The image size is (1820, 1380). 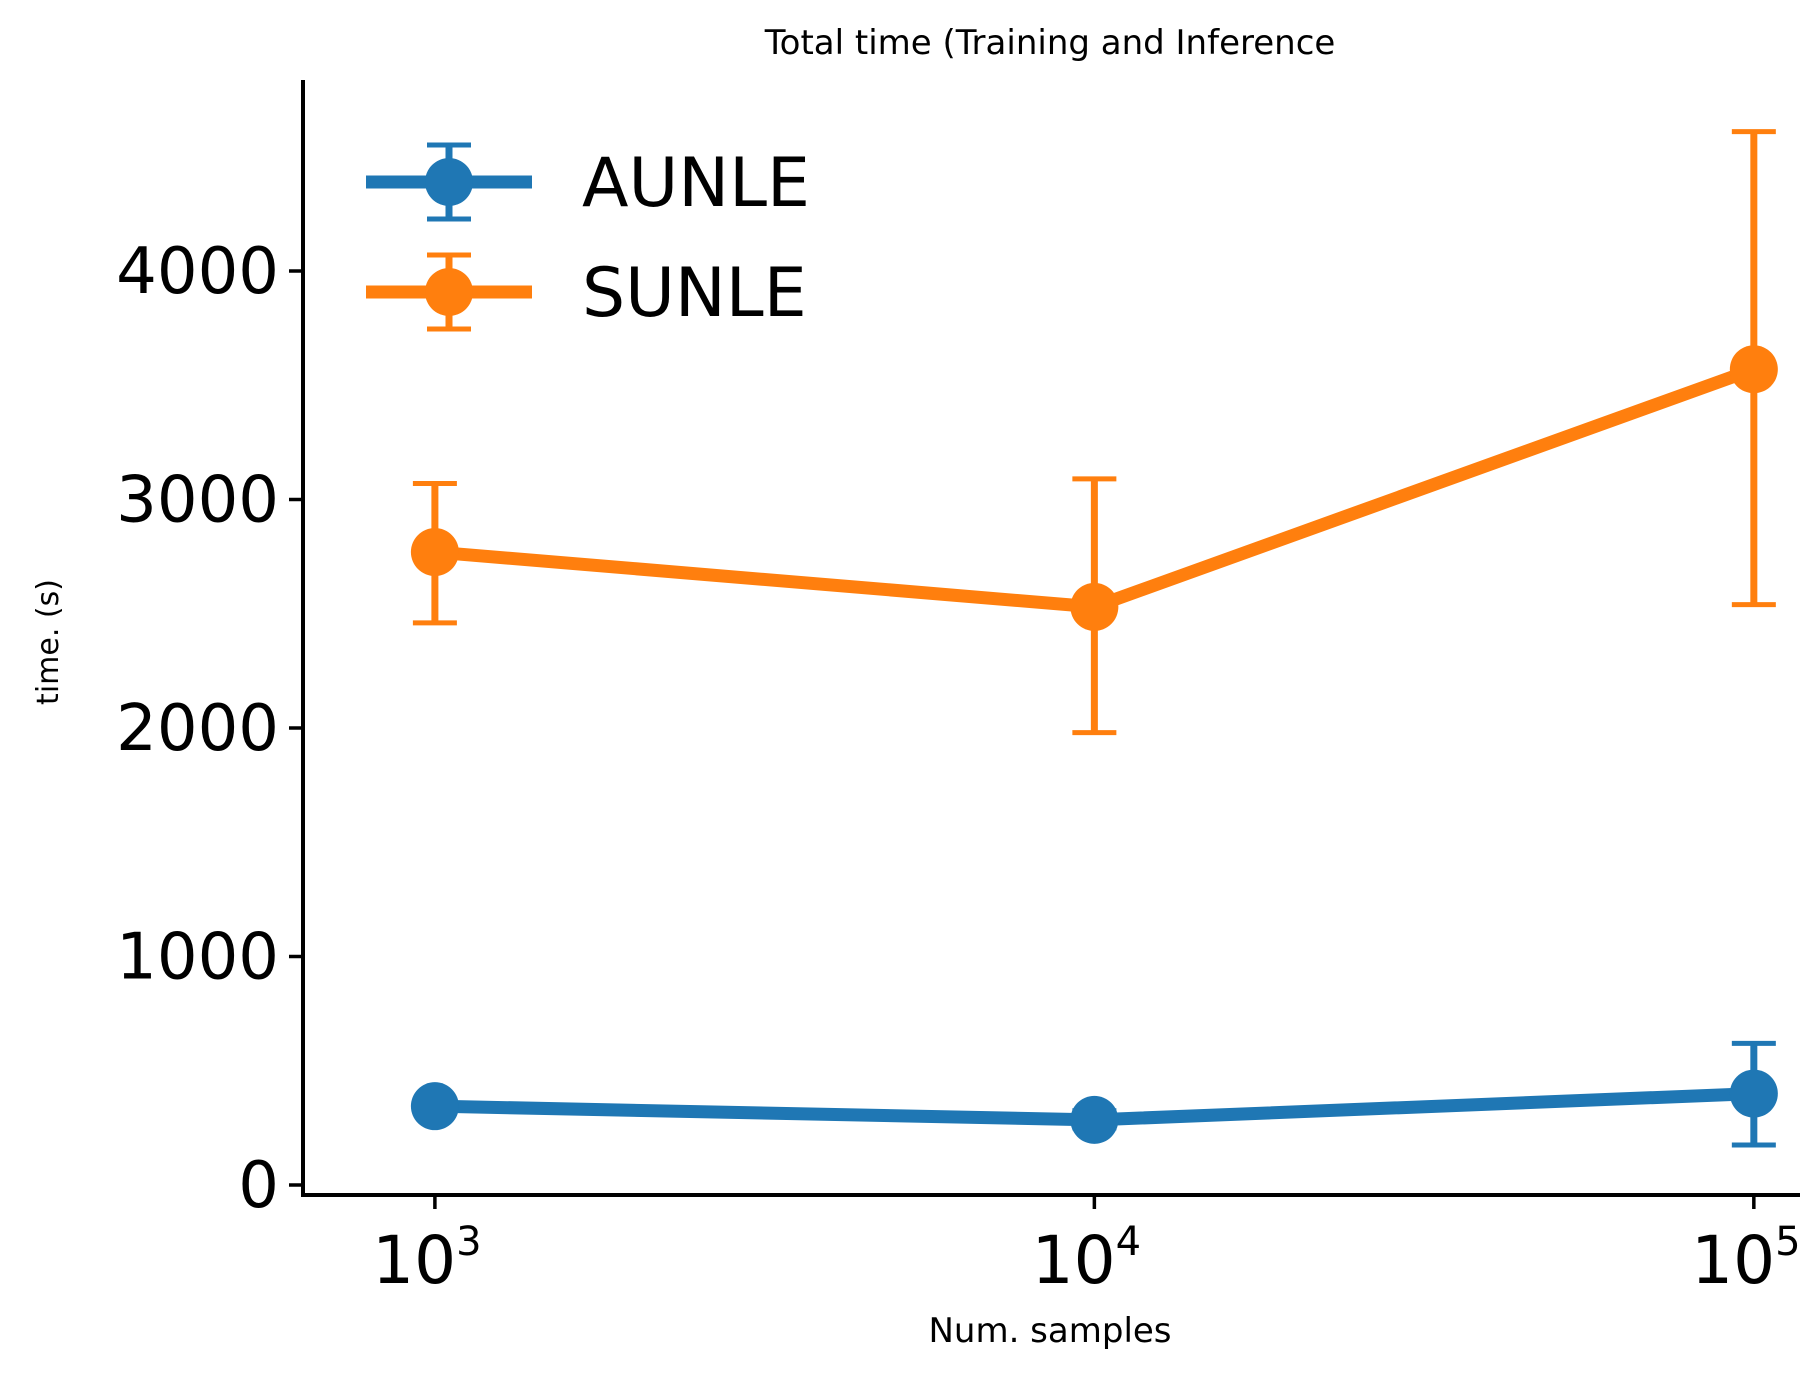 I want to click on legend-label: AUNLE, so click(x=696, y=183).